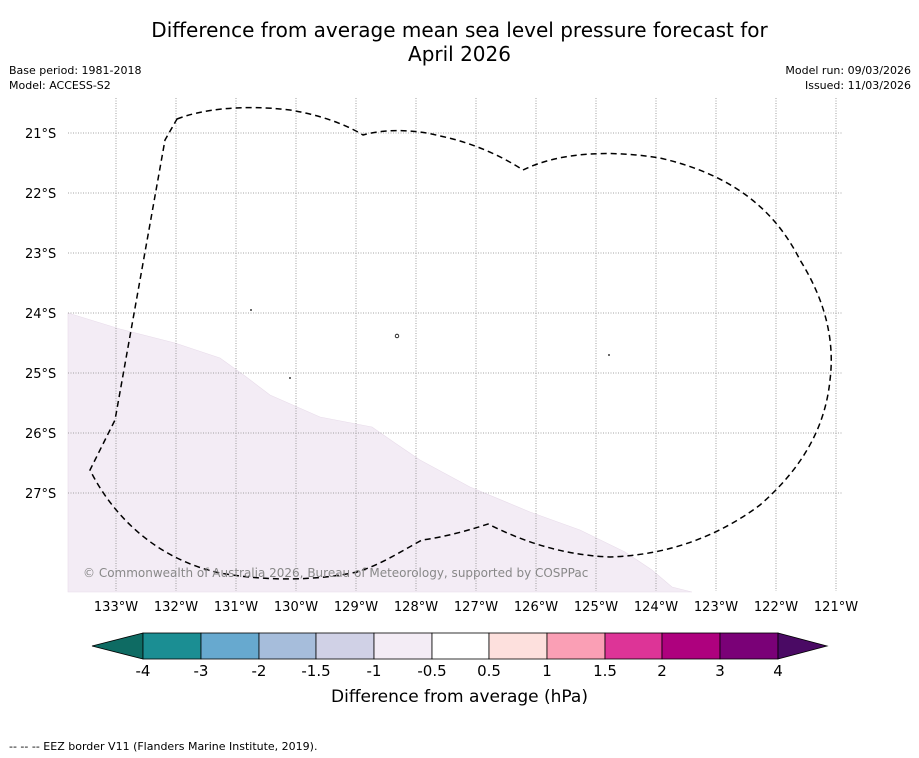 This screenshot has height=758, width=919. Describe the element at coordinates (836, 607) in the screenshot. I see `lon-label: 121°W` at that location.